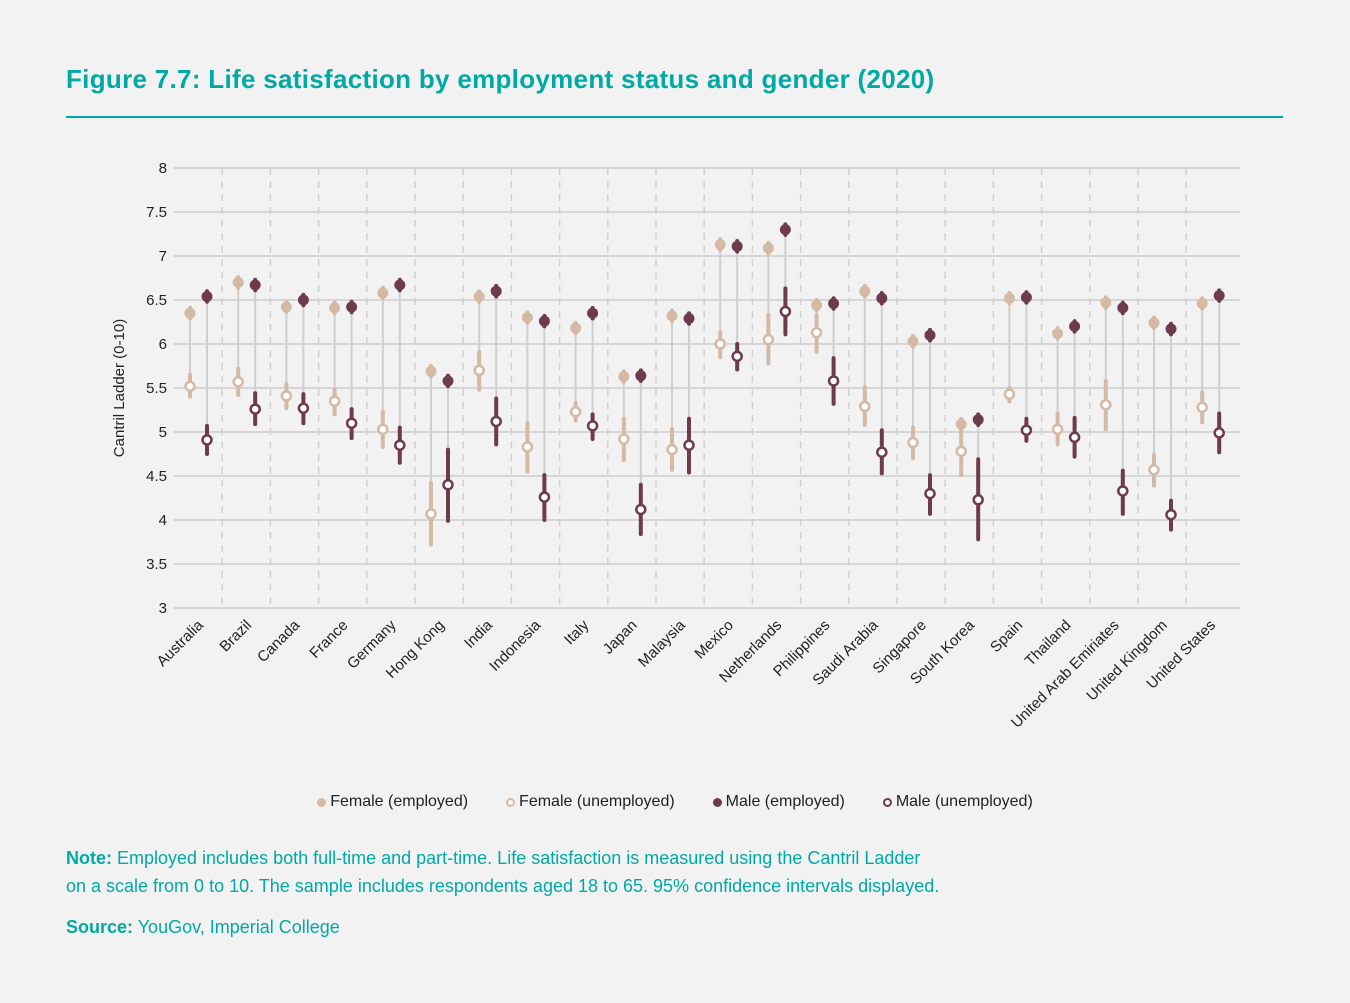 The height and width of the screenshot is (1003, 1350). Describe the element at coordinates (714, 640) in the screenshot. I see `x-tick-label: Mexico` at that location.